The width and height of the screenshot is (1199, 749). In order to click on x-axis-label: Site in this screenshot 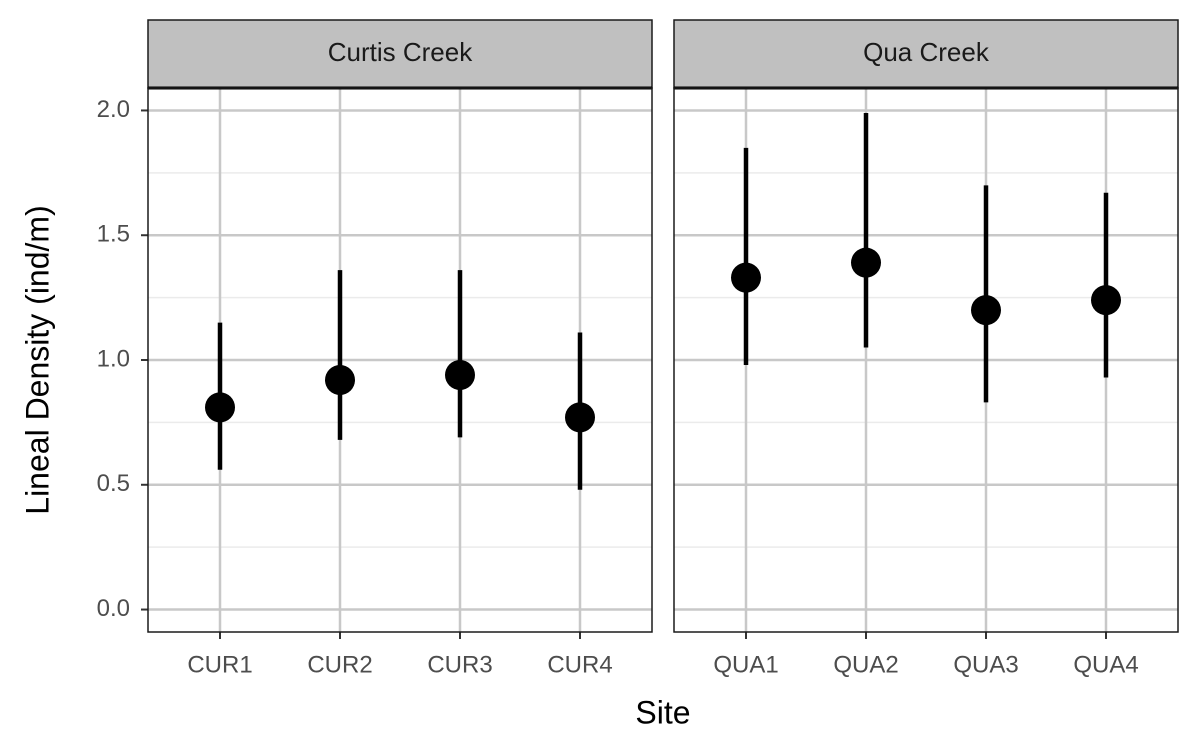, I will do `click(662, 712)`.